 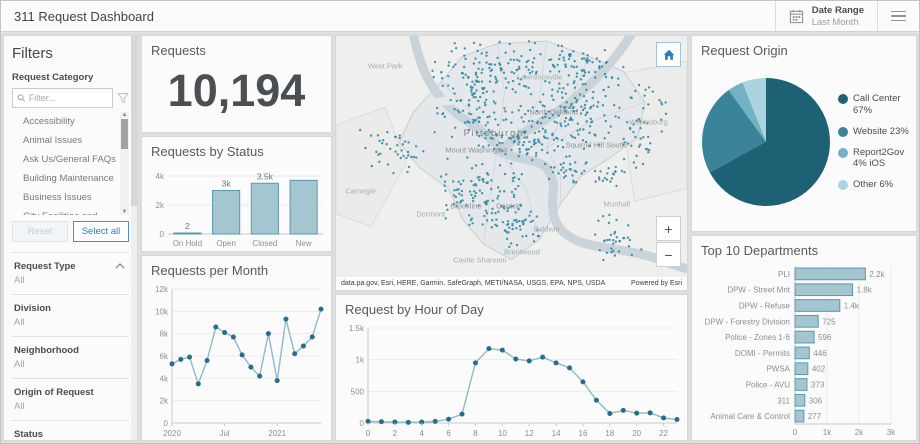 I want to click on request-origin-pie, so click(x=766, y=142).